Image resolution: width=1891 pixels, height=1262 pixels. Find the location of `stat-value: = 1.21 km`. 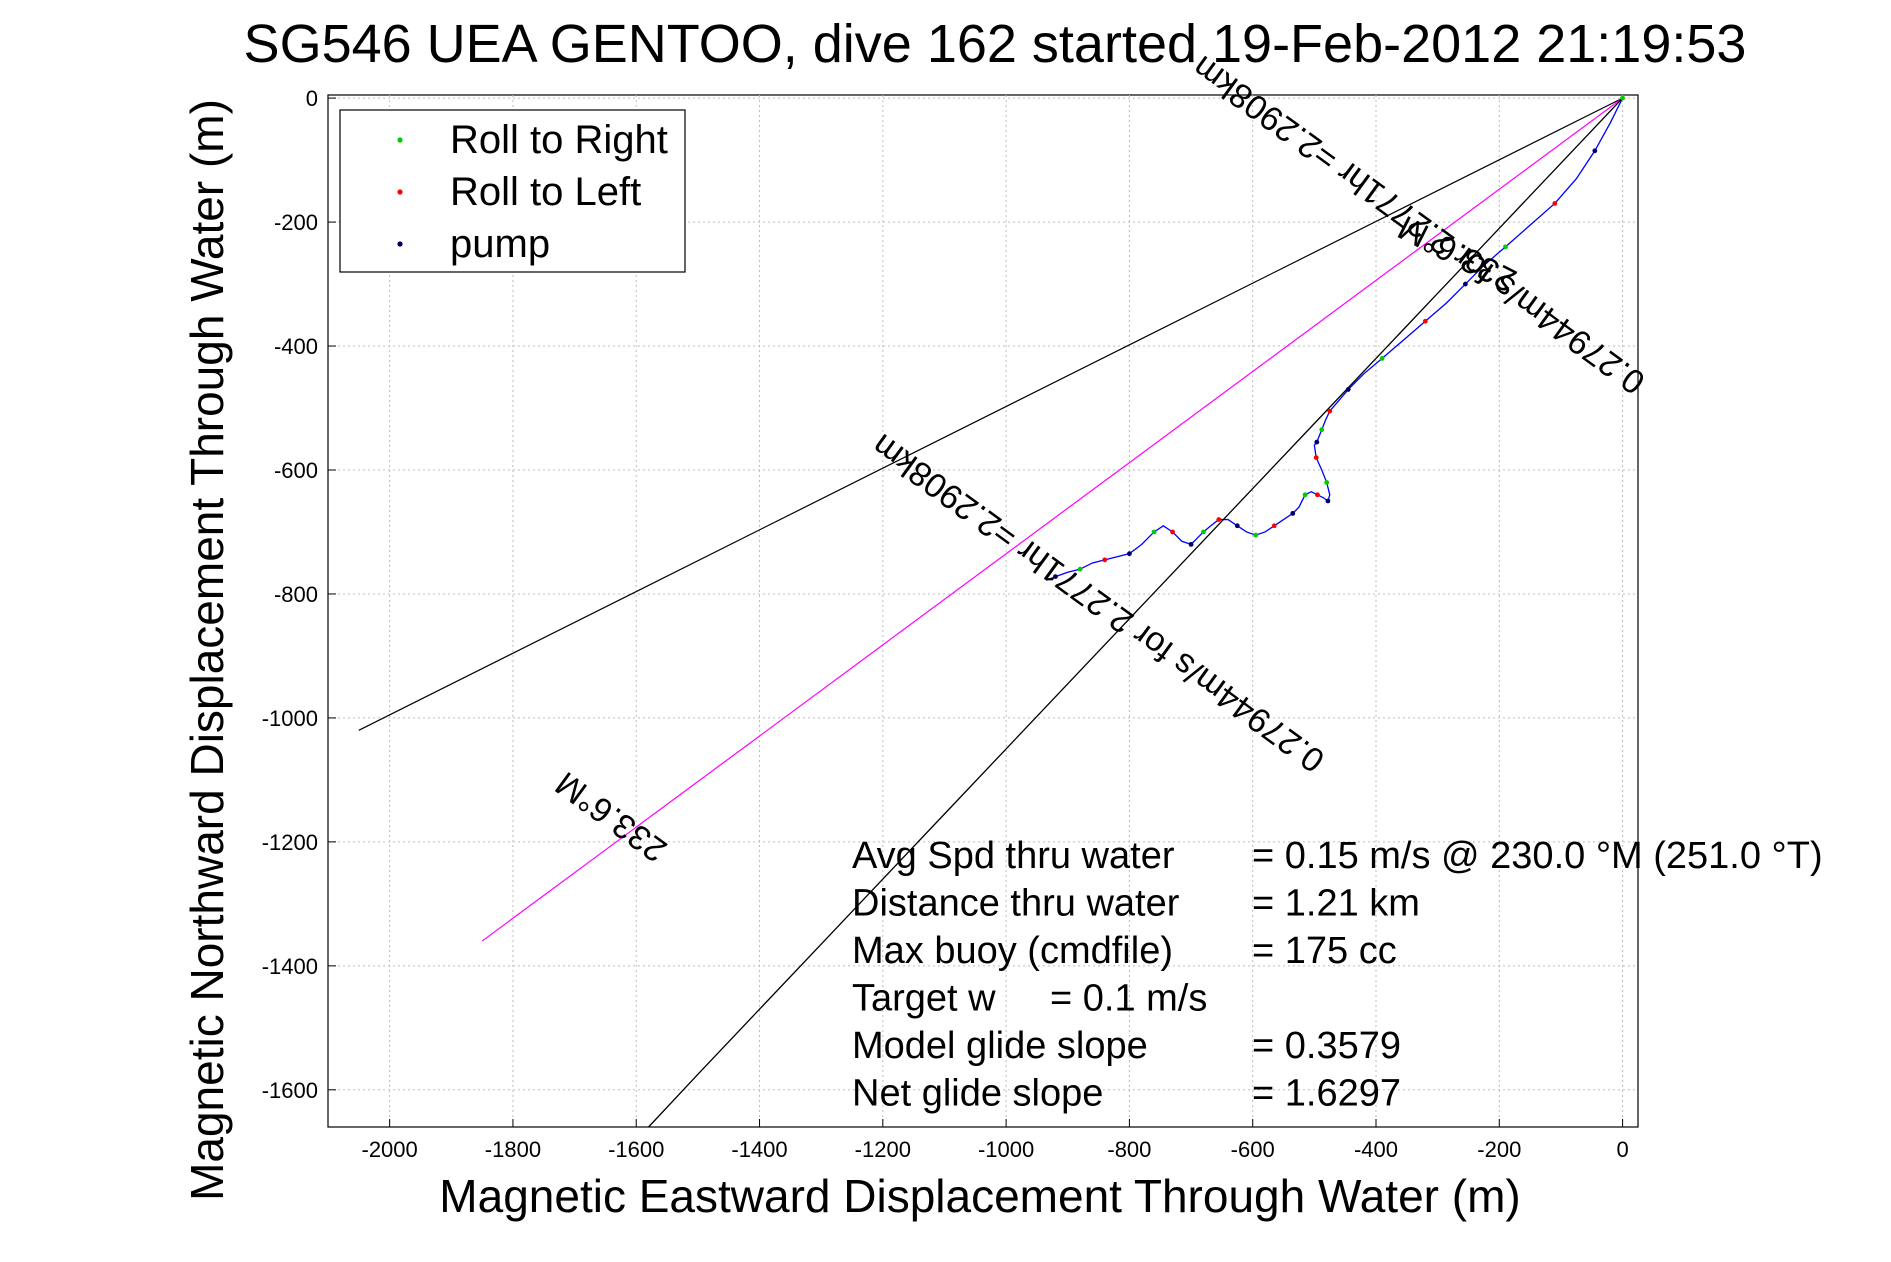

stat-value: = 1.21 km is located at coordinates (1336, 904).